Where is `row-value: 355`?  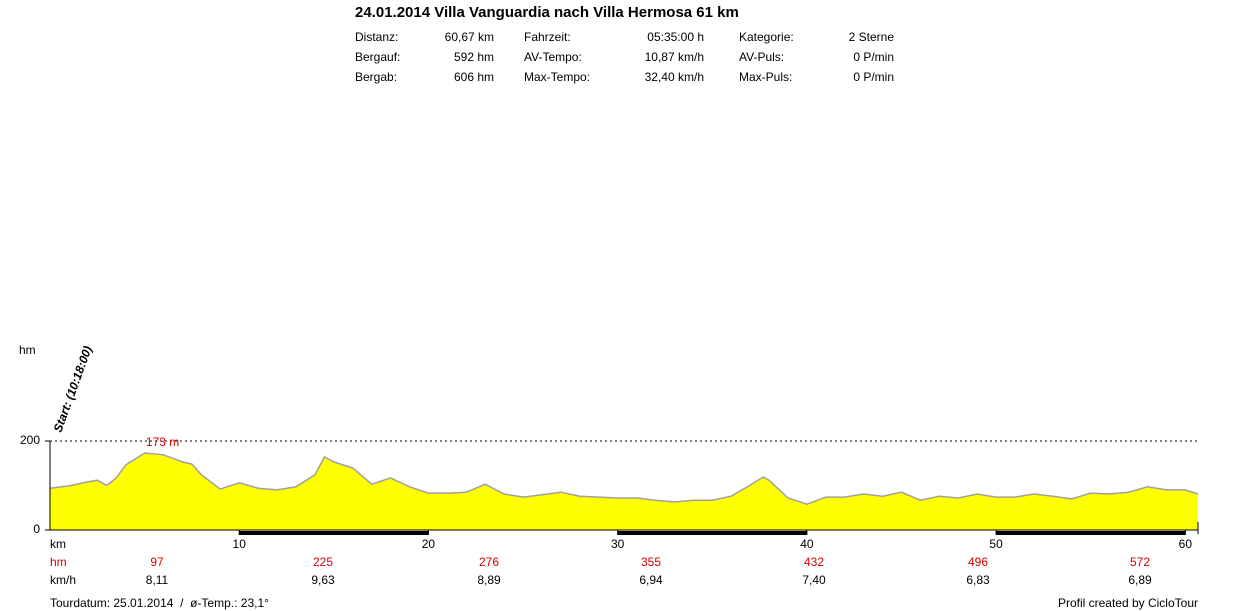 row-value: 355 is located at coordinates (651, 562).